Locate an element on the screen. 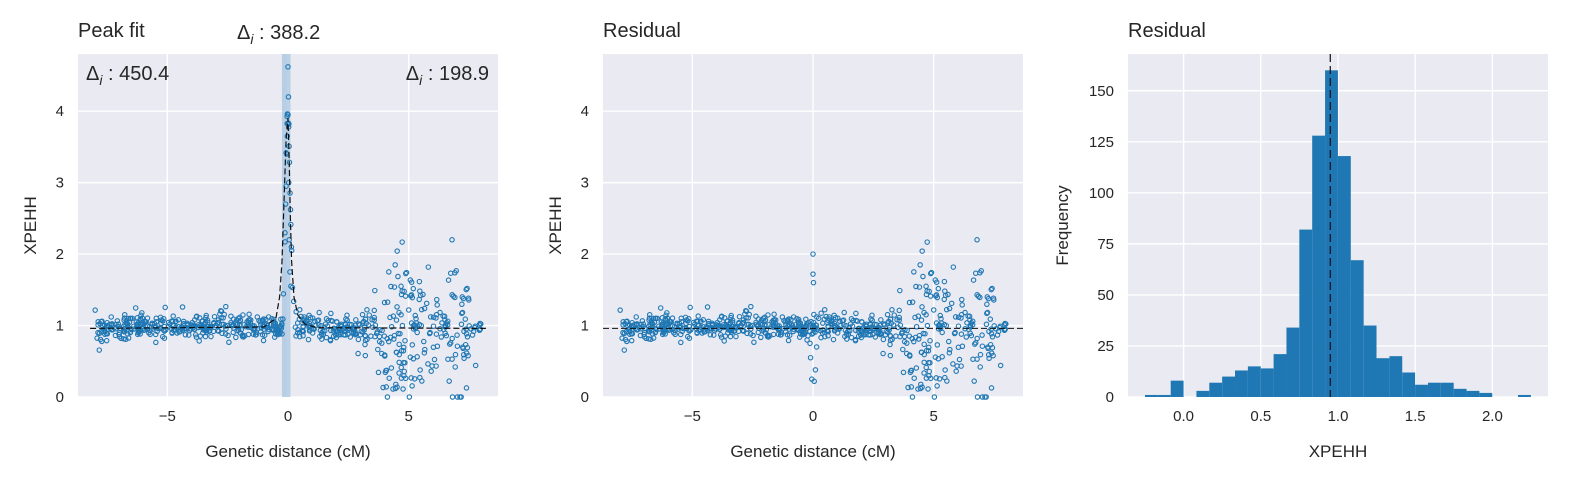  x-tick-label: −5 is located at coordinates (167, 416).